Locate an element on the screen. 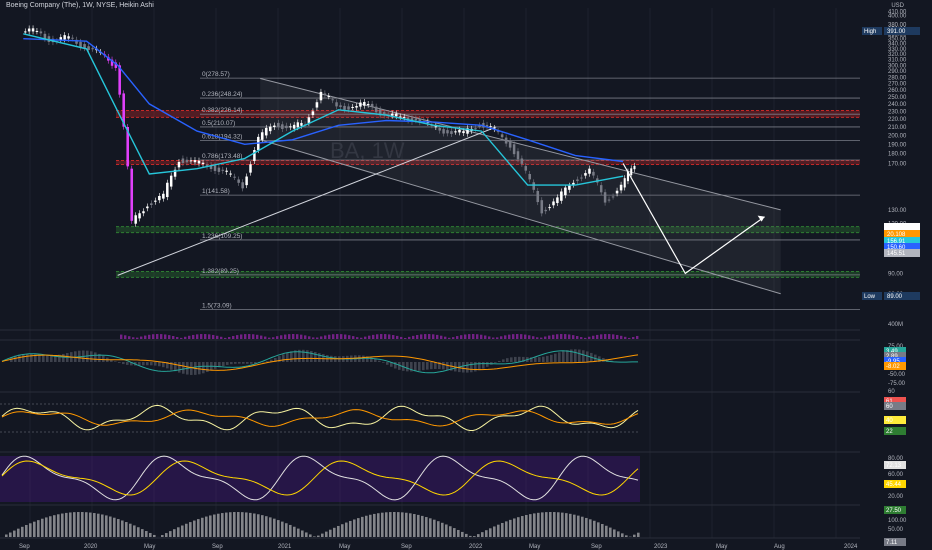 The height and width of the screenshot is (550, 932). y-tick-label: 320.00 is located at coordinates (897, 55).